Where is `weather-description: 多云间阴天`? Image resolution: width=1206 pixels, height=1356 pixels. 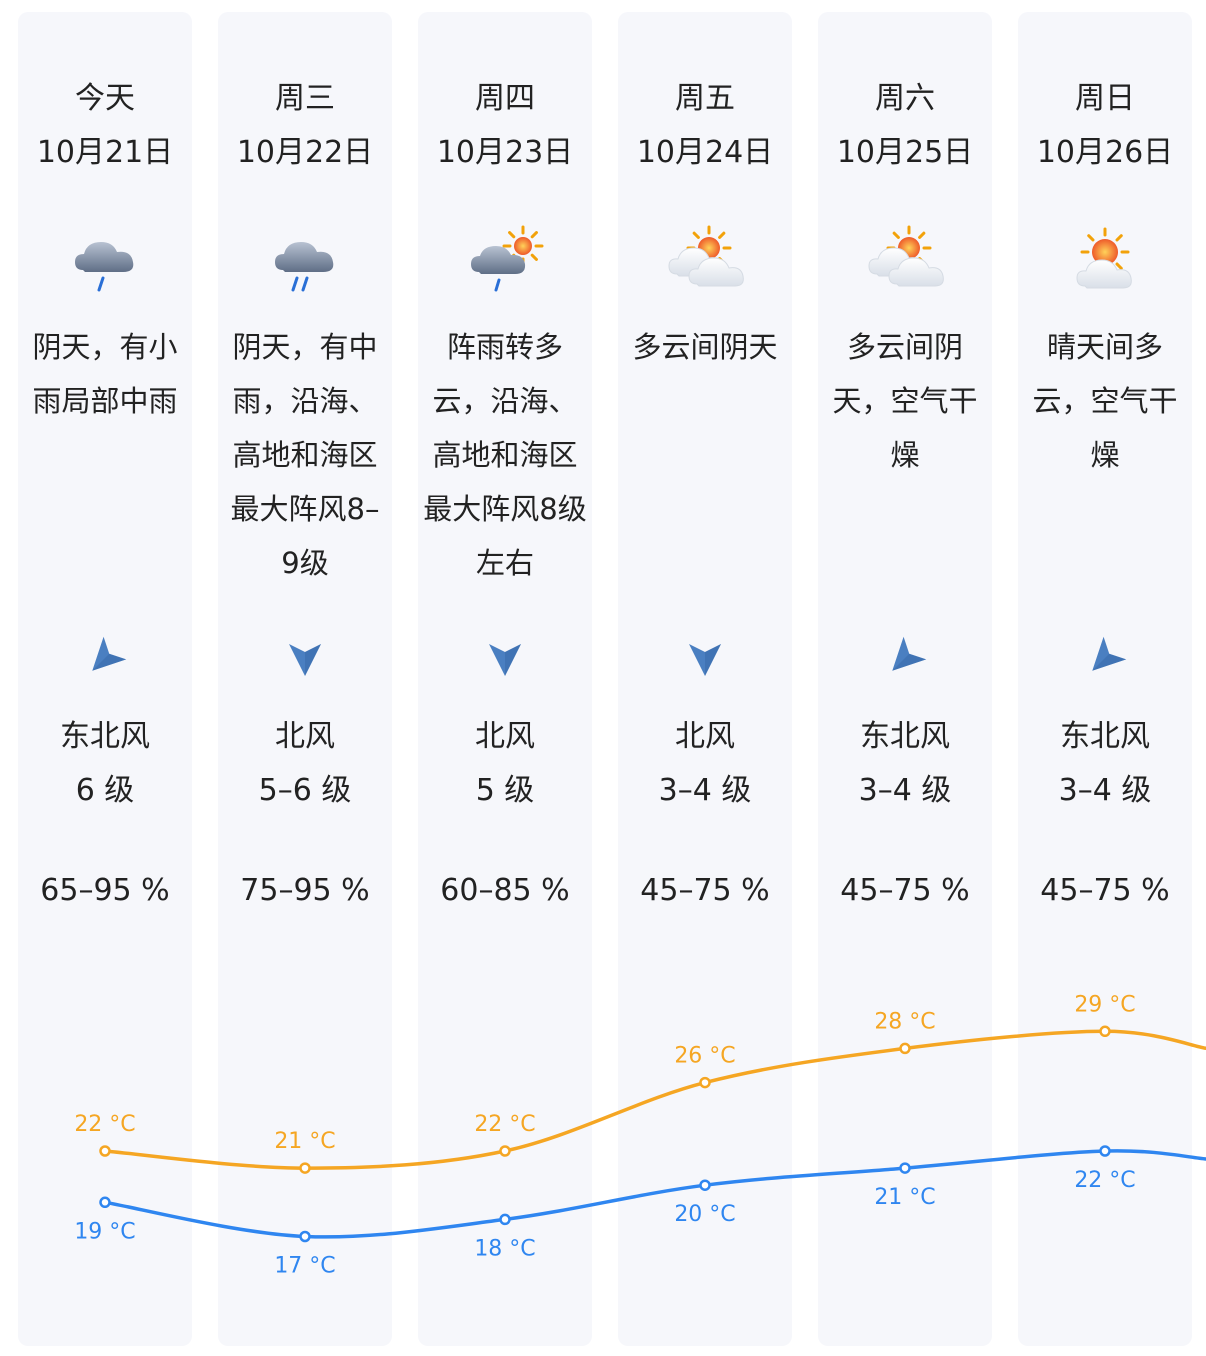
weather-description: 多云间阴天 is located at coordinates (705, 347).